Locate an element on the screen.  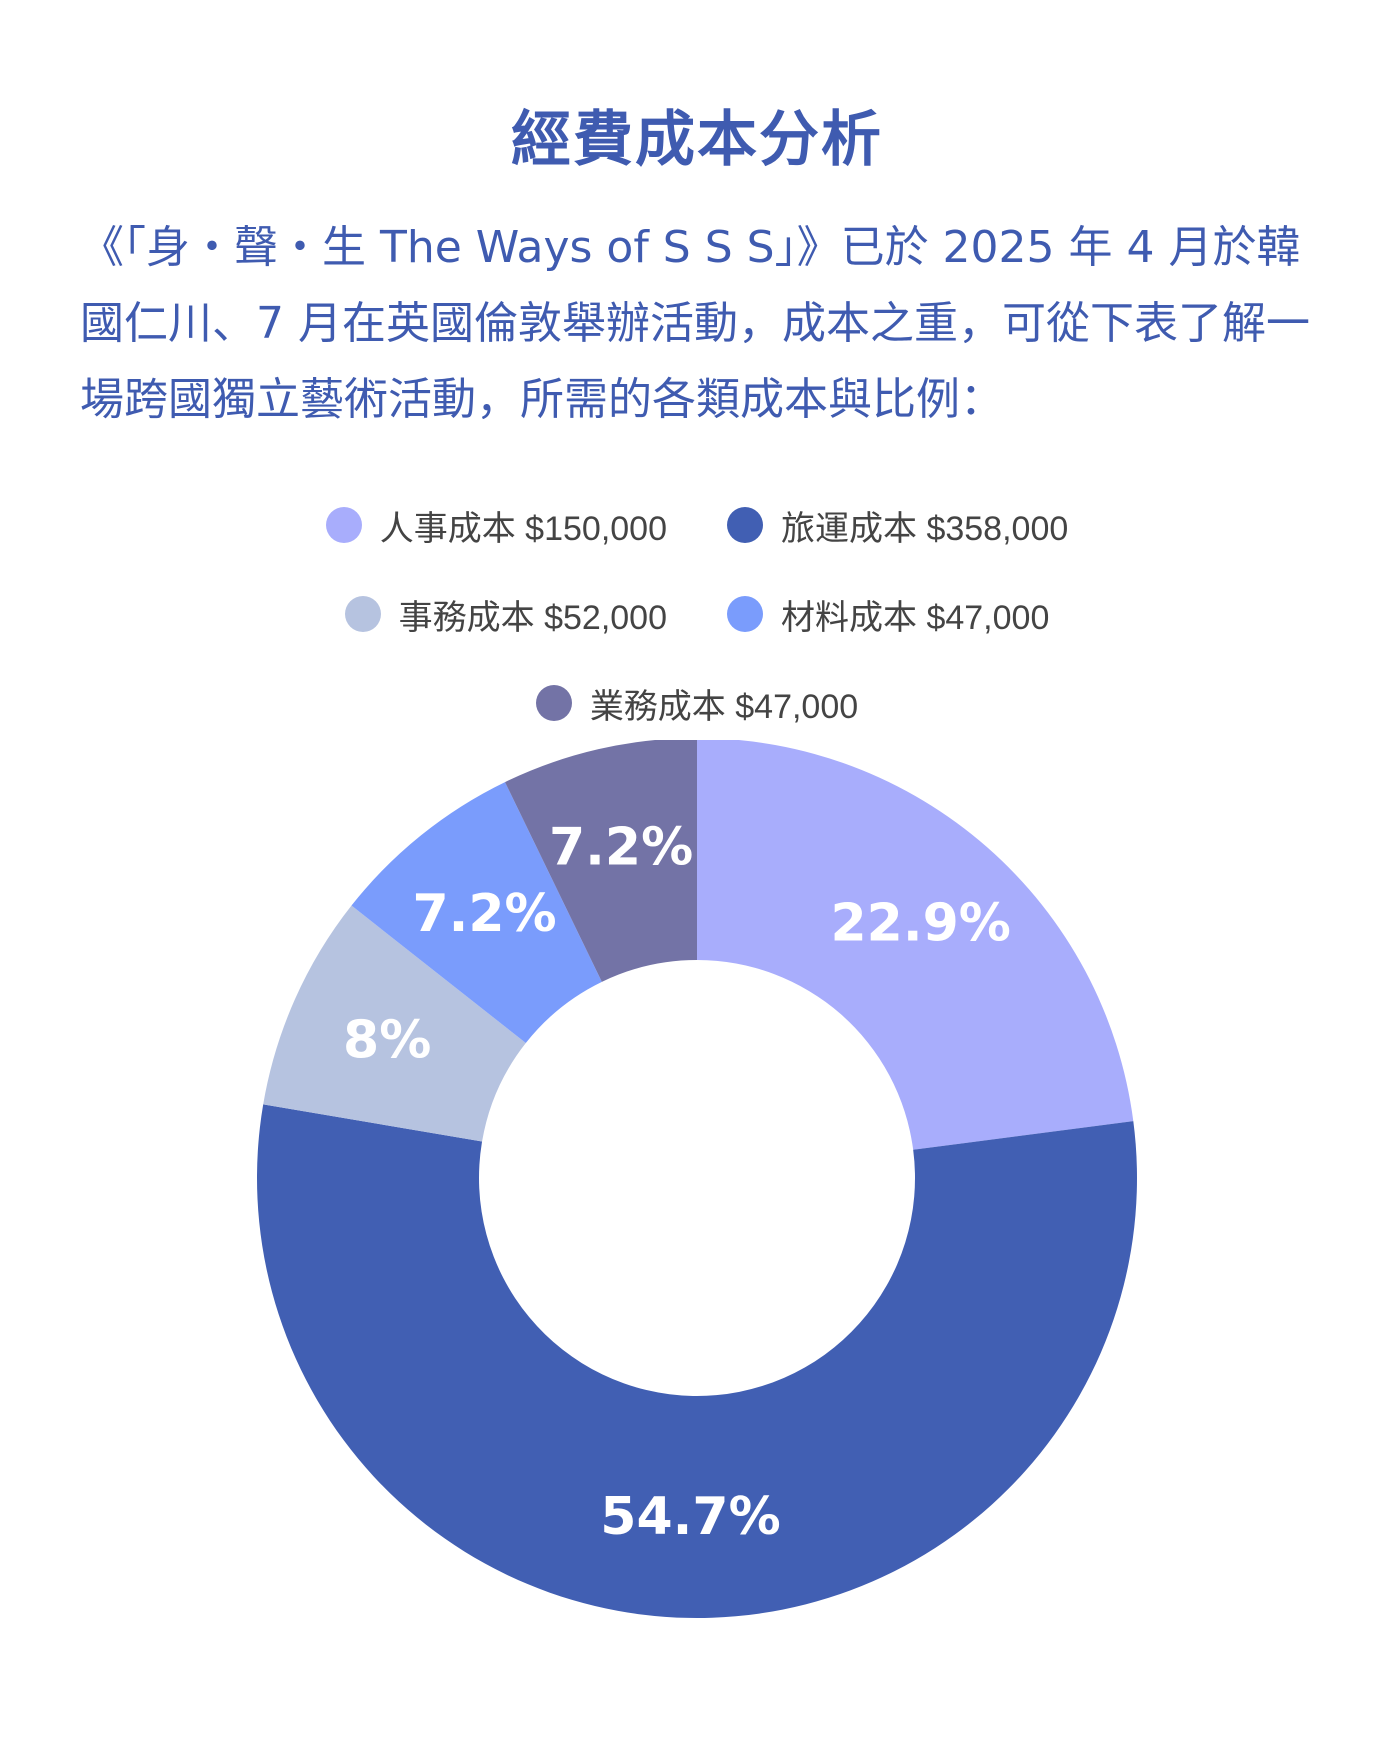
legend-item-personnel: 人事成本 $150,000 is located at coordinates (496, 525).